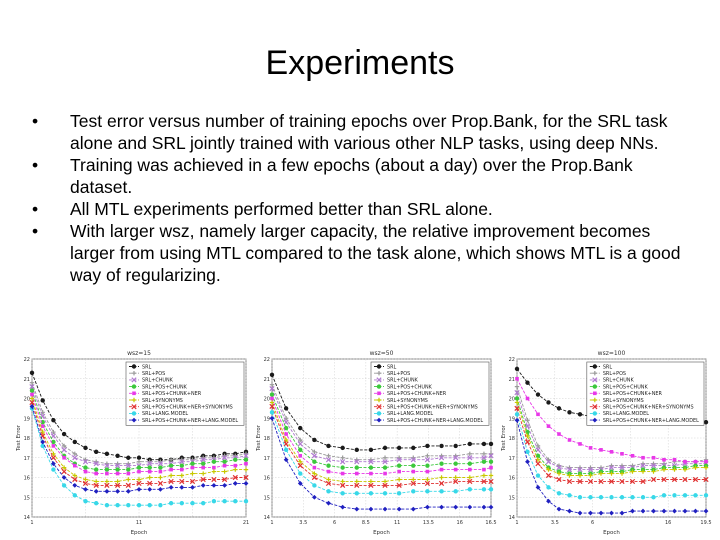 The width and height of the screenshot is (720, 540). I want to click on legend-label: SRL+SYNONYMS, so click(162, 401).